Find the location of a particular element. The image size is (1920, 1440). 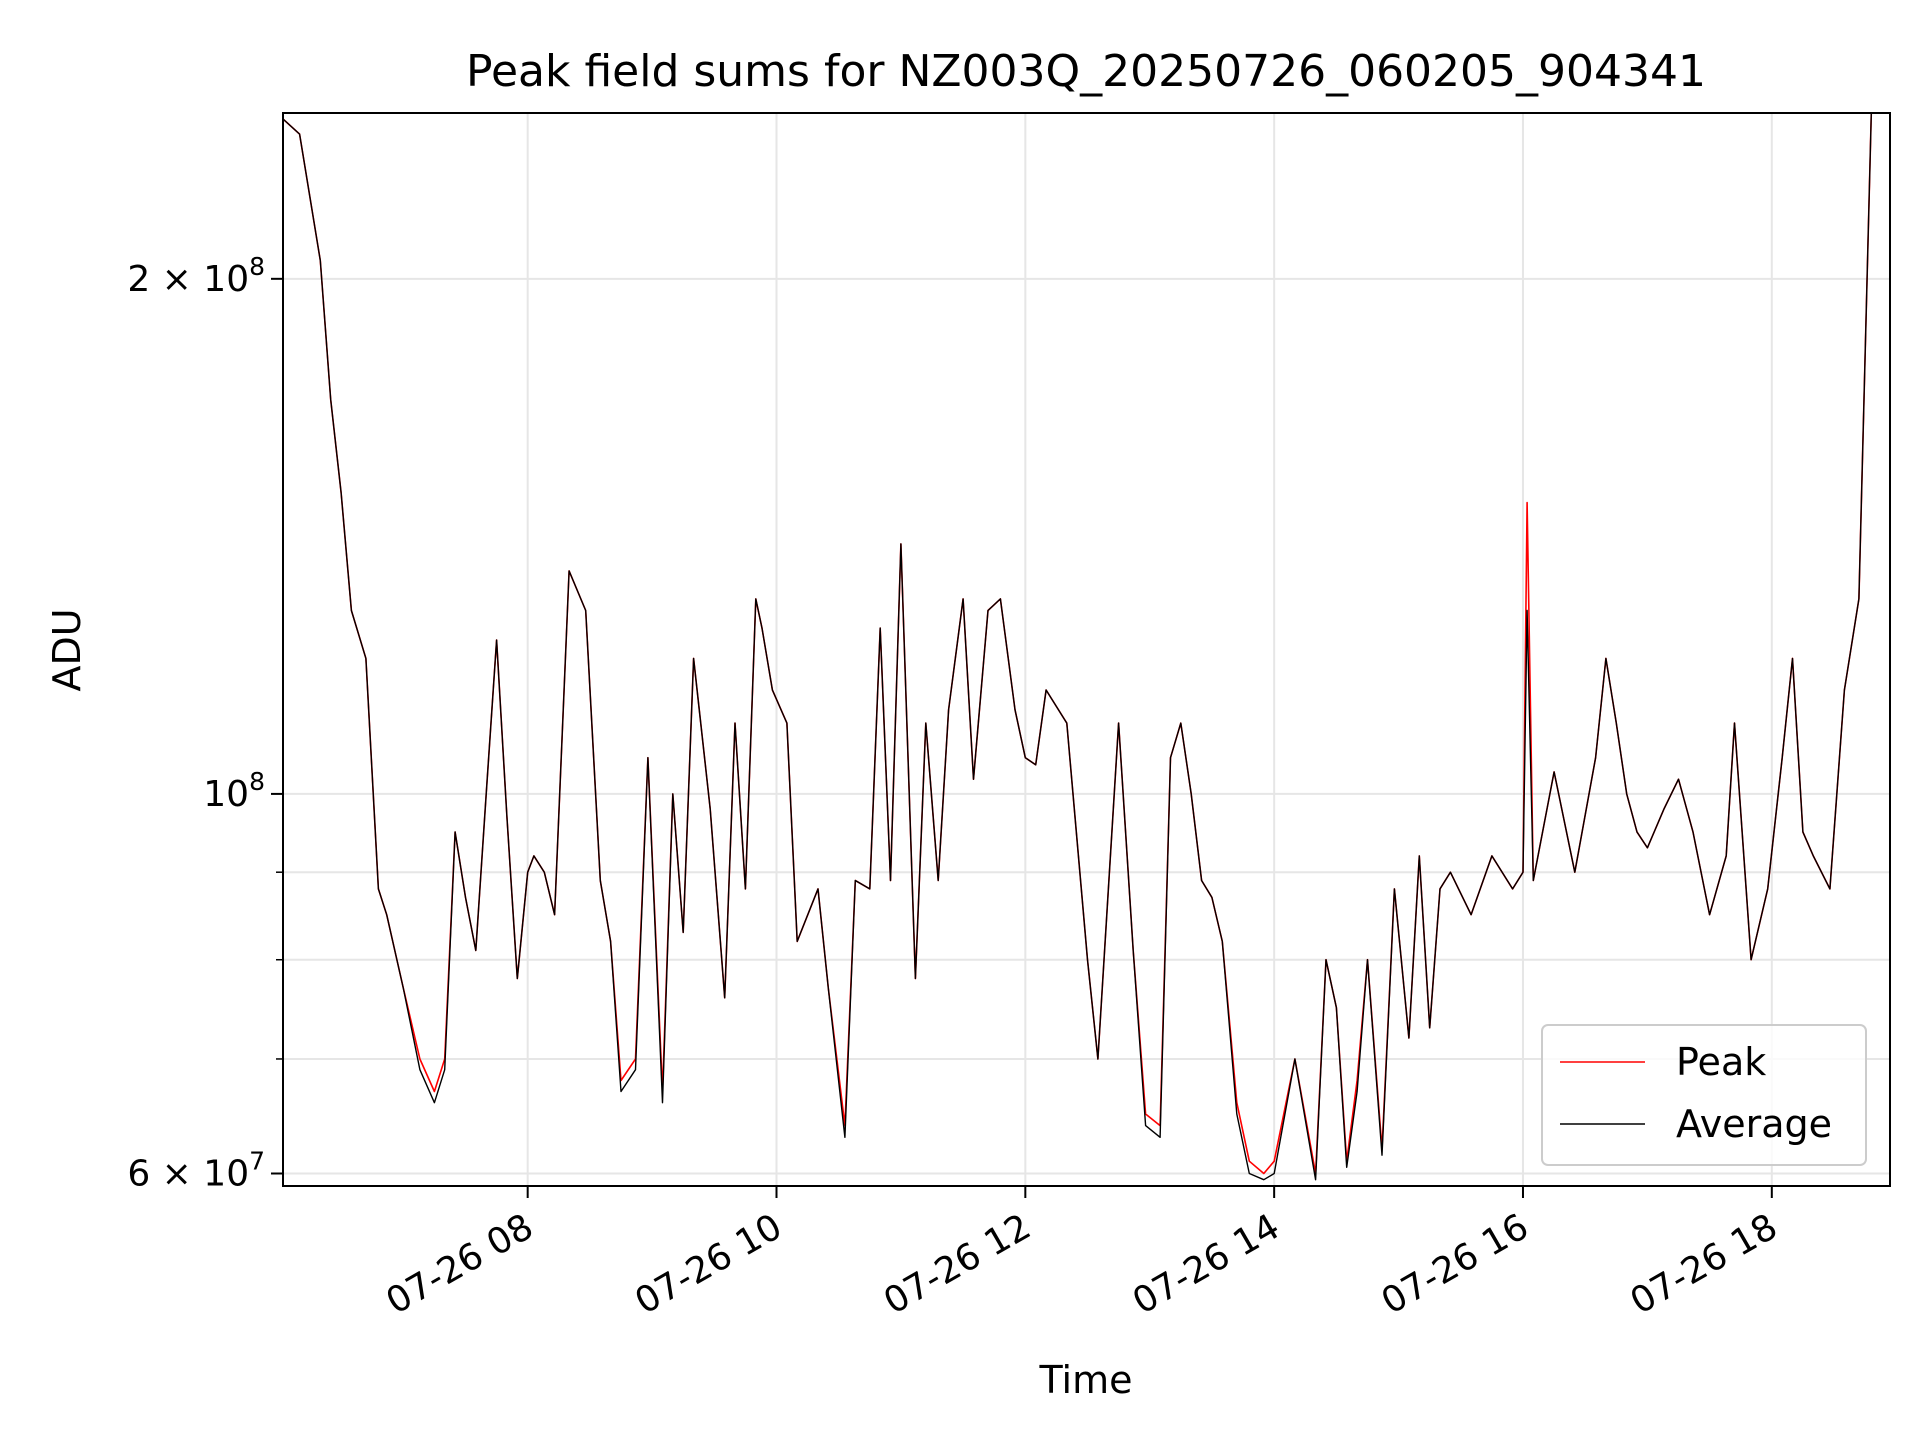

legend-label-average: Average is located at coordinates (1754, 1124).